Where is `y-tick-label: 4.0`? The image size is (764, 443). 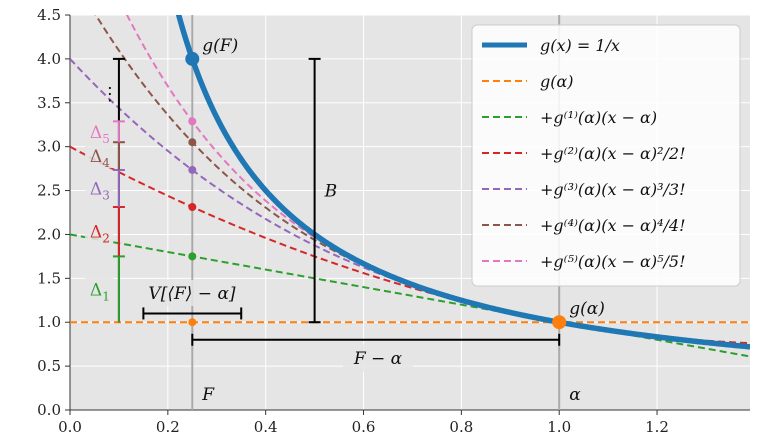 y-tick-label: 4.0 is located at coordinates (49, 59).